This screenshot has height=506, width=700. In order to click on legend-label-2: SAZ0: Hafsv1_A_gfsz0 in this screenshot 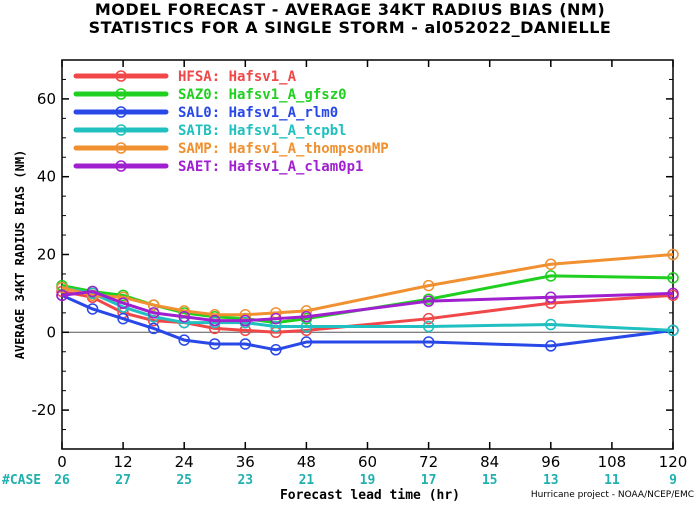, I will do `click(262, 95)`.